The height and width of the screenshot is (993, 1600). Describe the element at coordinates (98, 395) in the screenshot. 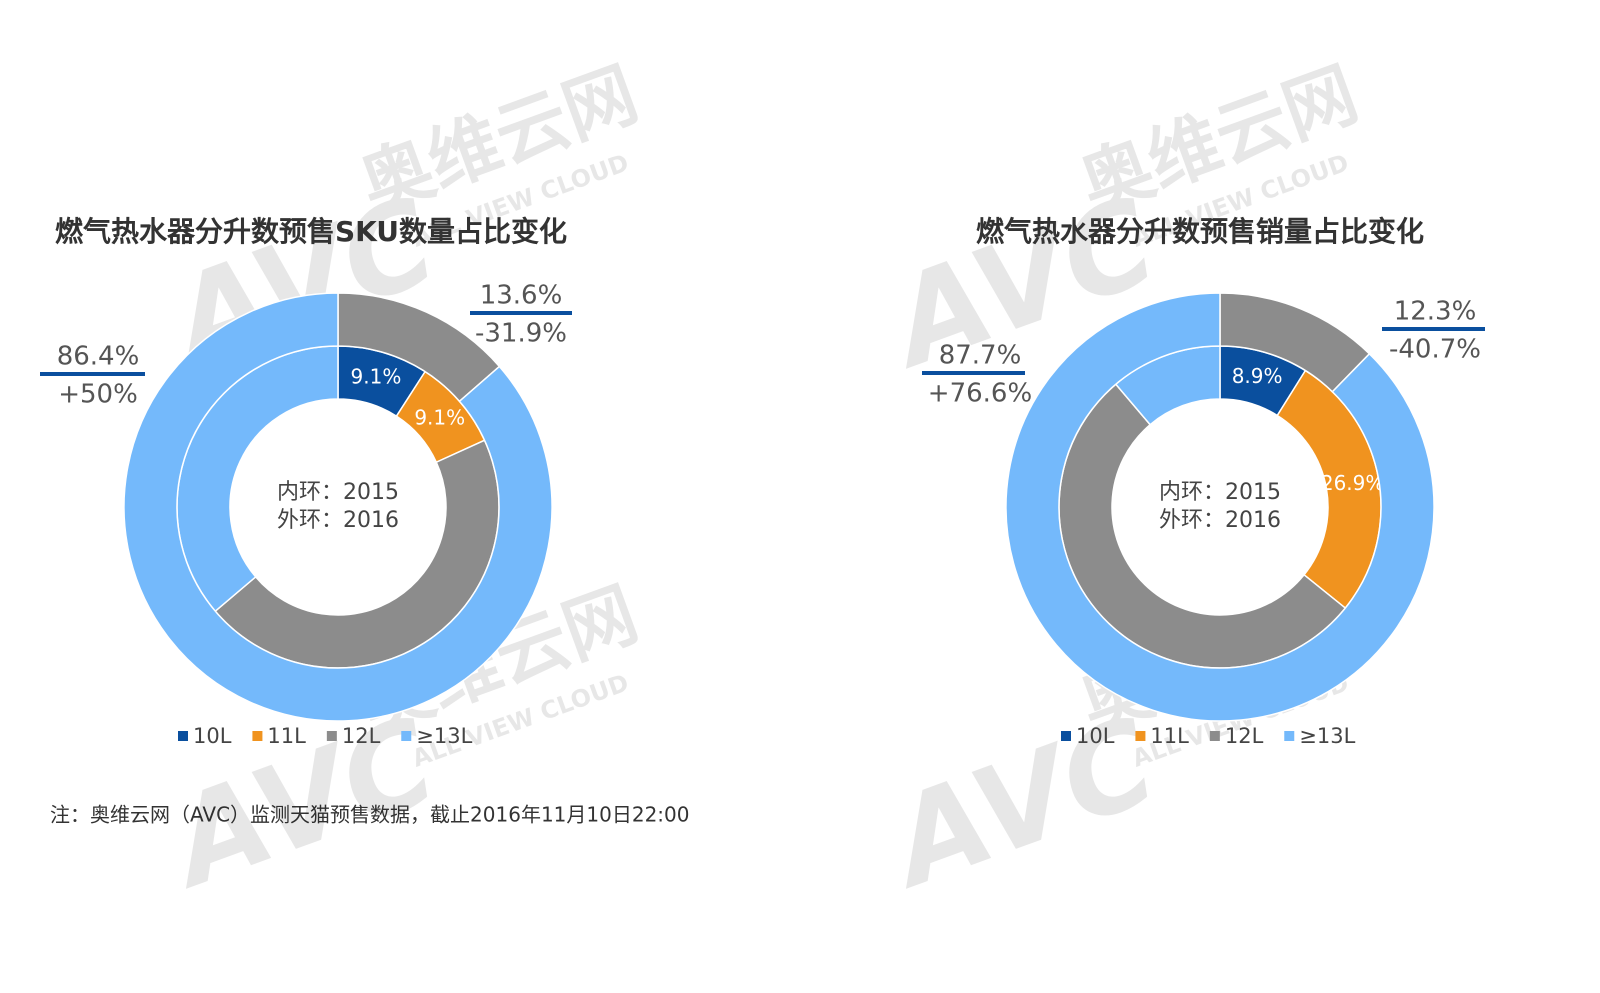

I see `change-label: +50%` at that location.